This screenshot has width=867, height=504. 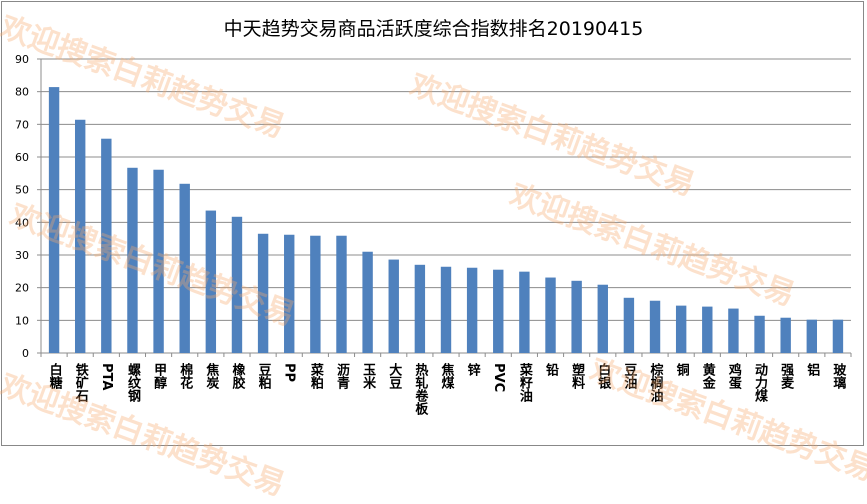 I want to click on x-tick-label: 橡胶, so click(x=237, y=376).